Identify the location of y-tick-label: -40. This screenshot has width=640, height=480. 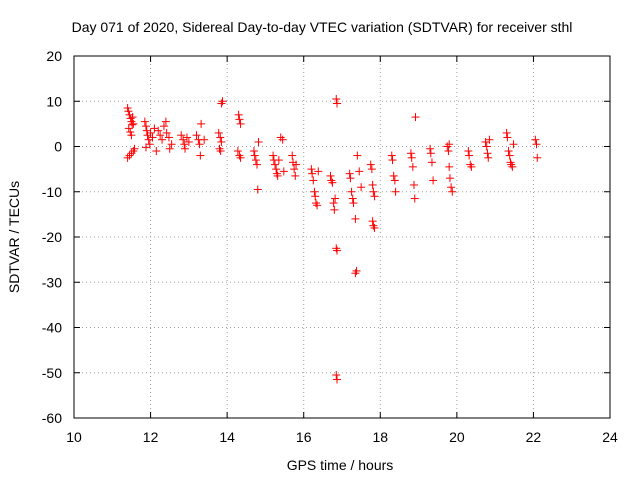
(52, 328).